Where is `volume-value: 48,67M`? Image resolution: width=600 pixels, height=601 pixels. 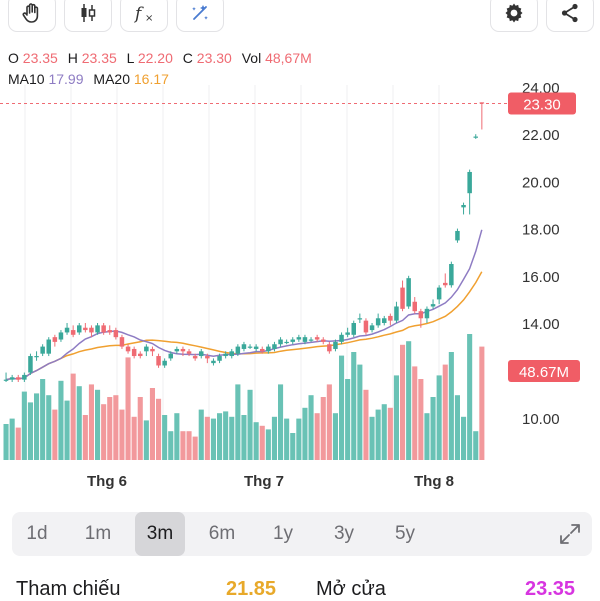
volume-value: 48,67M is located at coordinates (288, 58).